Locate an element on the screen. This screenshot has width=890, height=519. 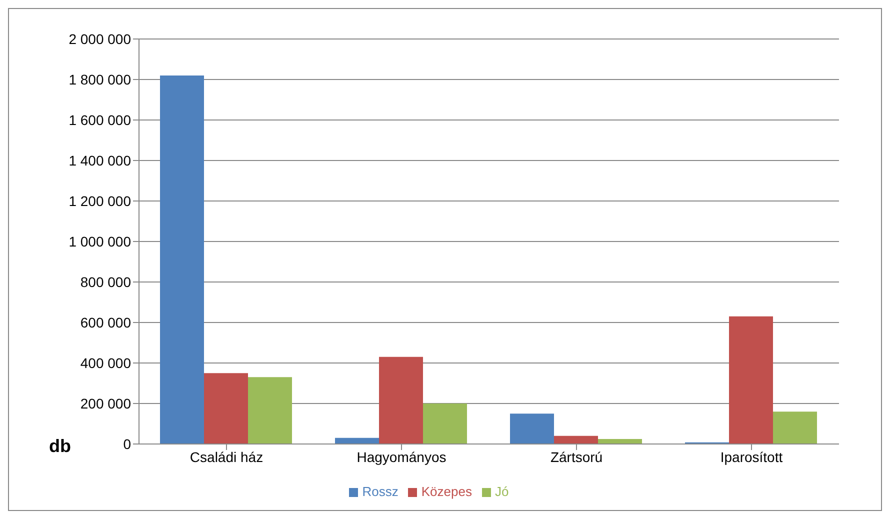
x-tick-label: Családi ház is located at coordinates (227, 456).